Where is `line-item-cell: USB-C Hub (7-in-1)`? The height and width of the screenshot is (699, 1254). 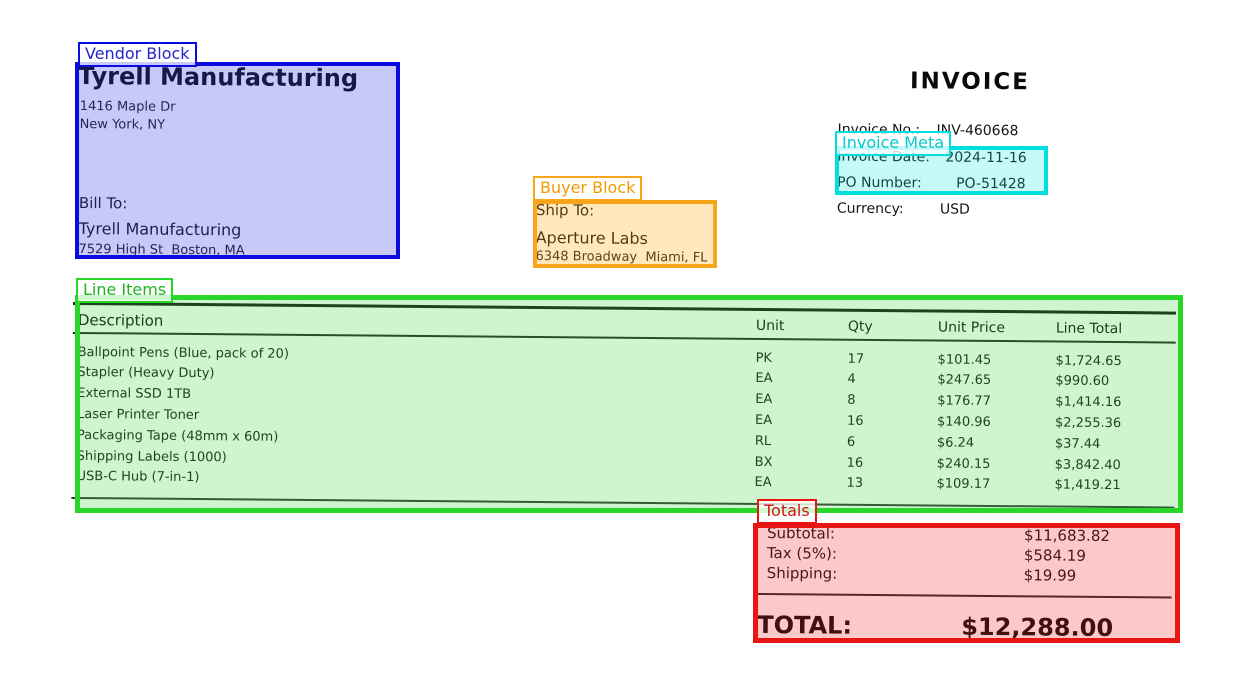 line-item-cell: USB-C Hub (7-in-1) is located at coordinates (138, 477).